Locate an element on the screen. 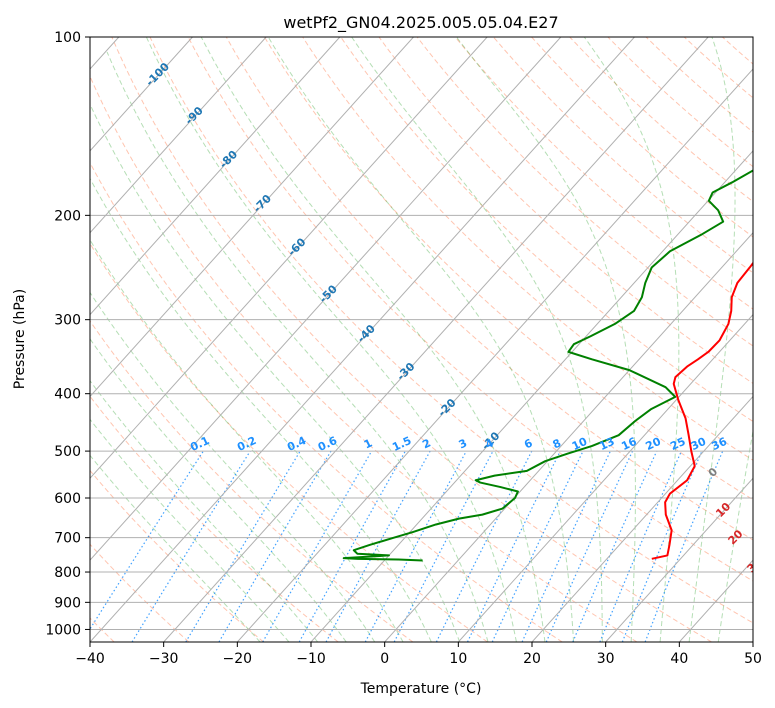 The height and width of the screenshot is (708, 775). x-axis: −40 −30 −20 −10 0 10 20 30 40 50 is located at coordinates (418, 654).